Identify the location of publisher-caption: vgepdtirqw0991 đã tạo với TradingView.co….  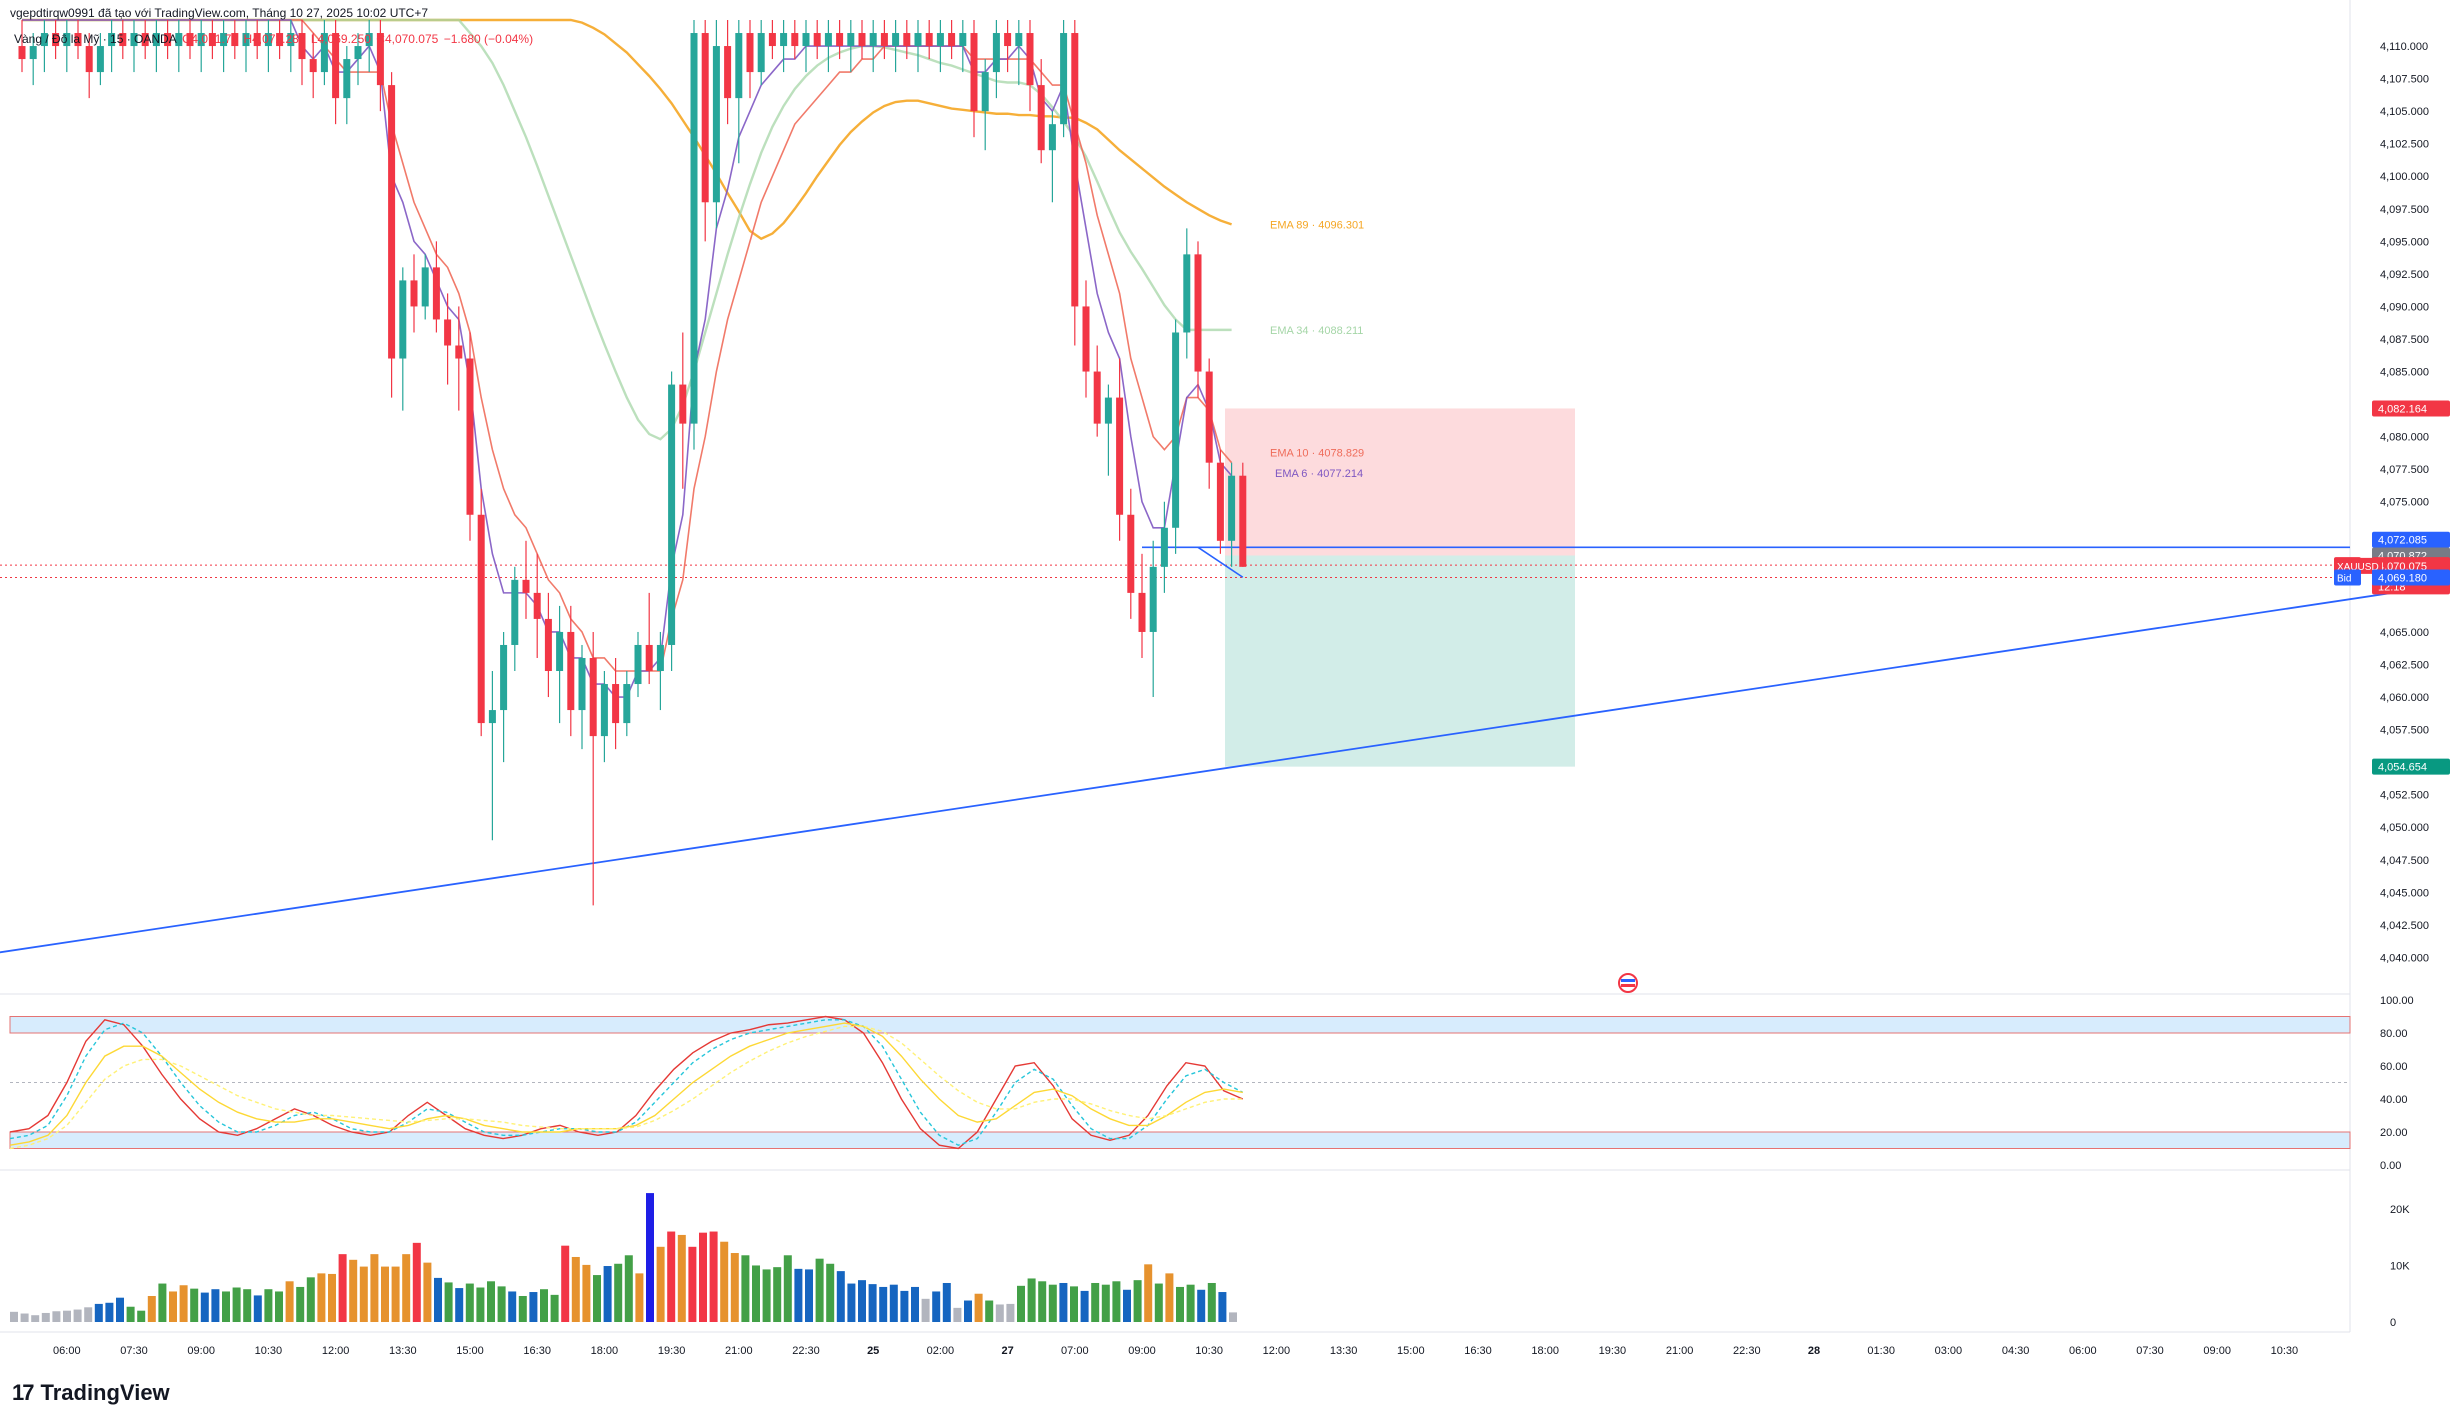
(219, 13).